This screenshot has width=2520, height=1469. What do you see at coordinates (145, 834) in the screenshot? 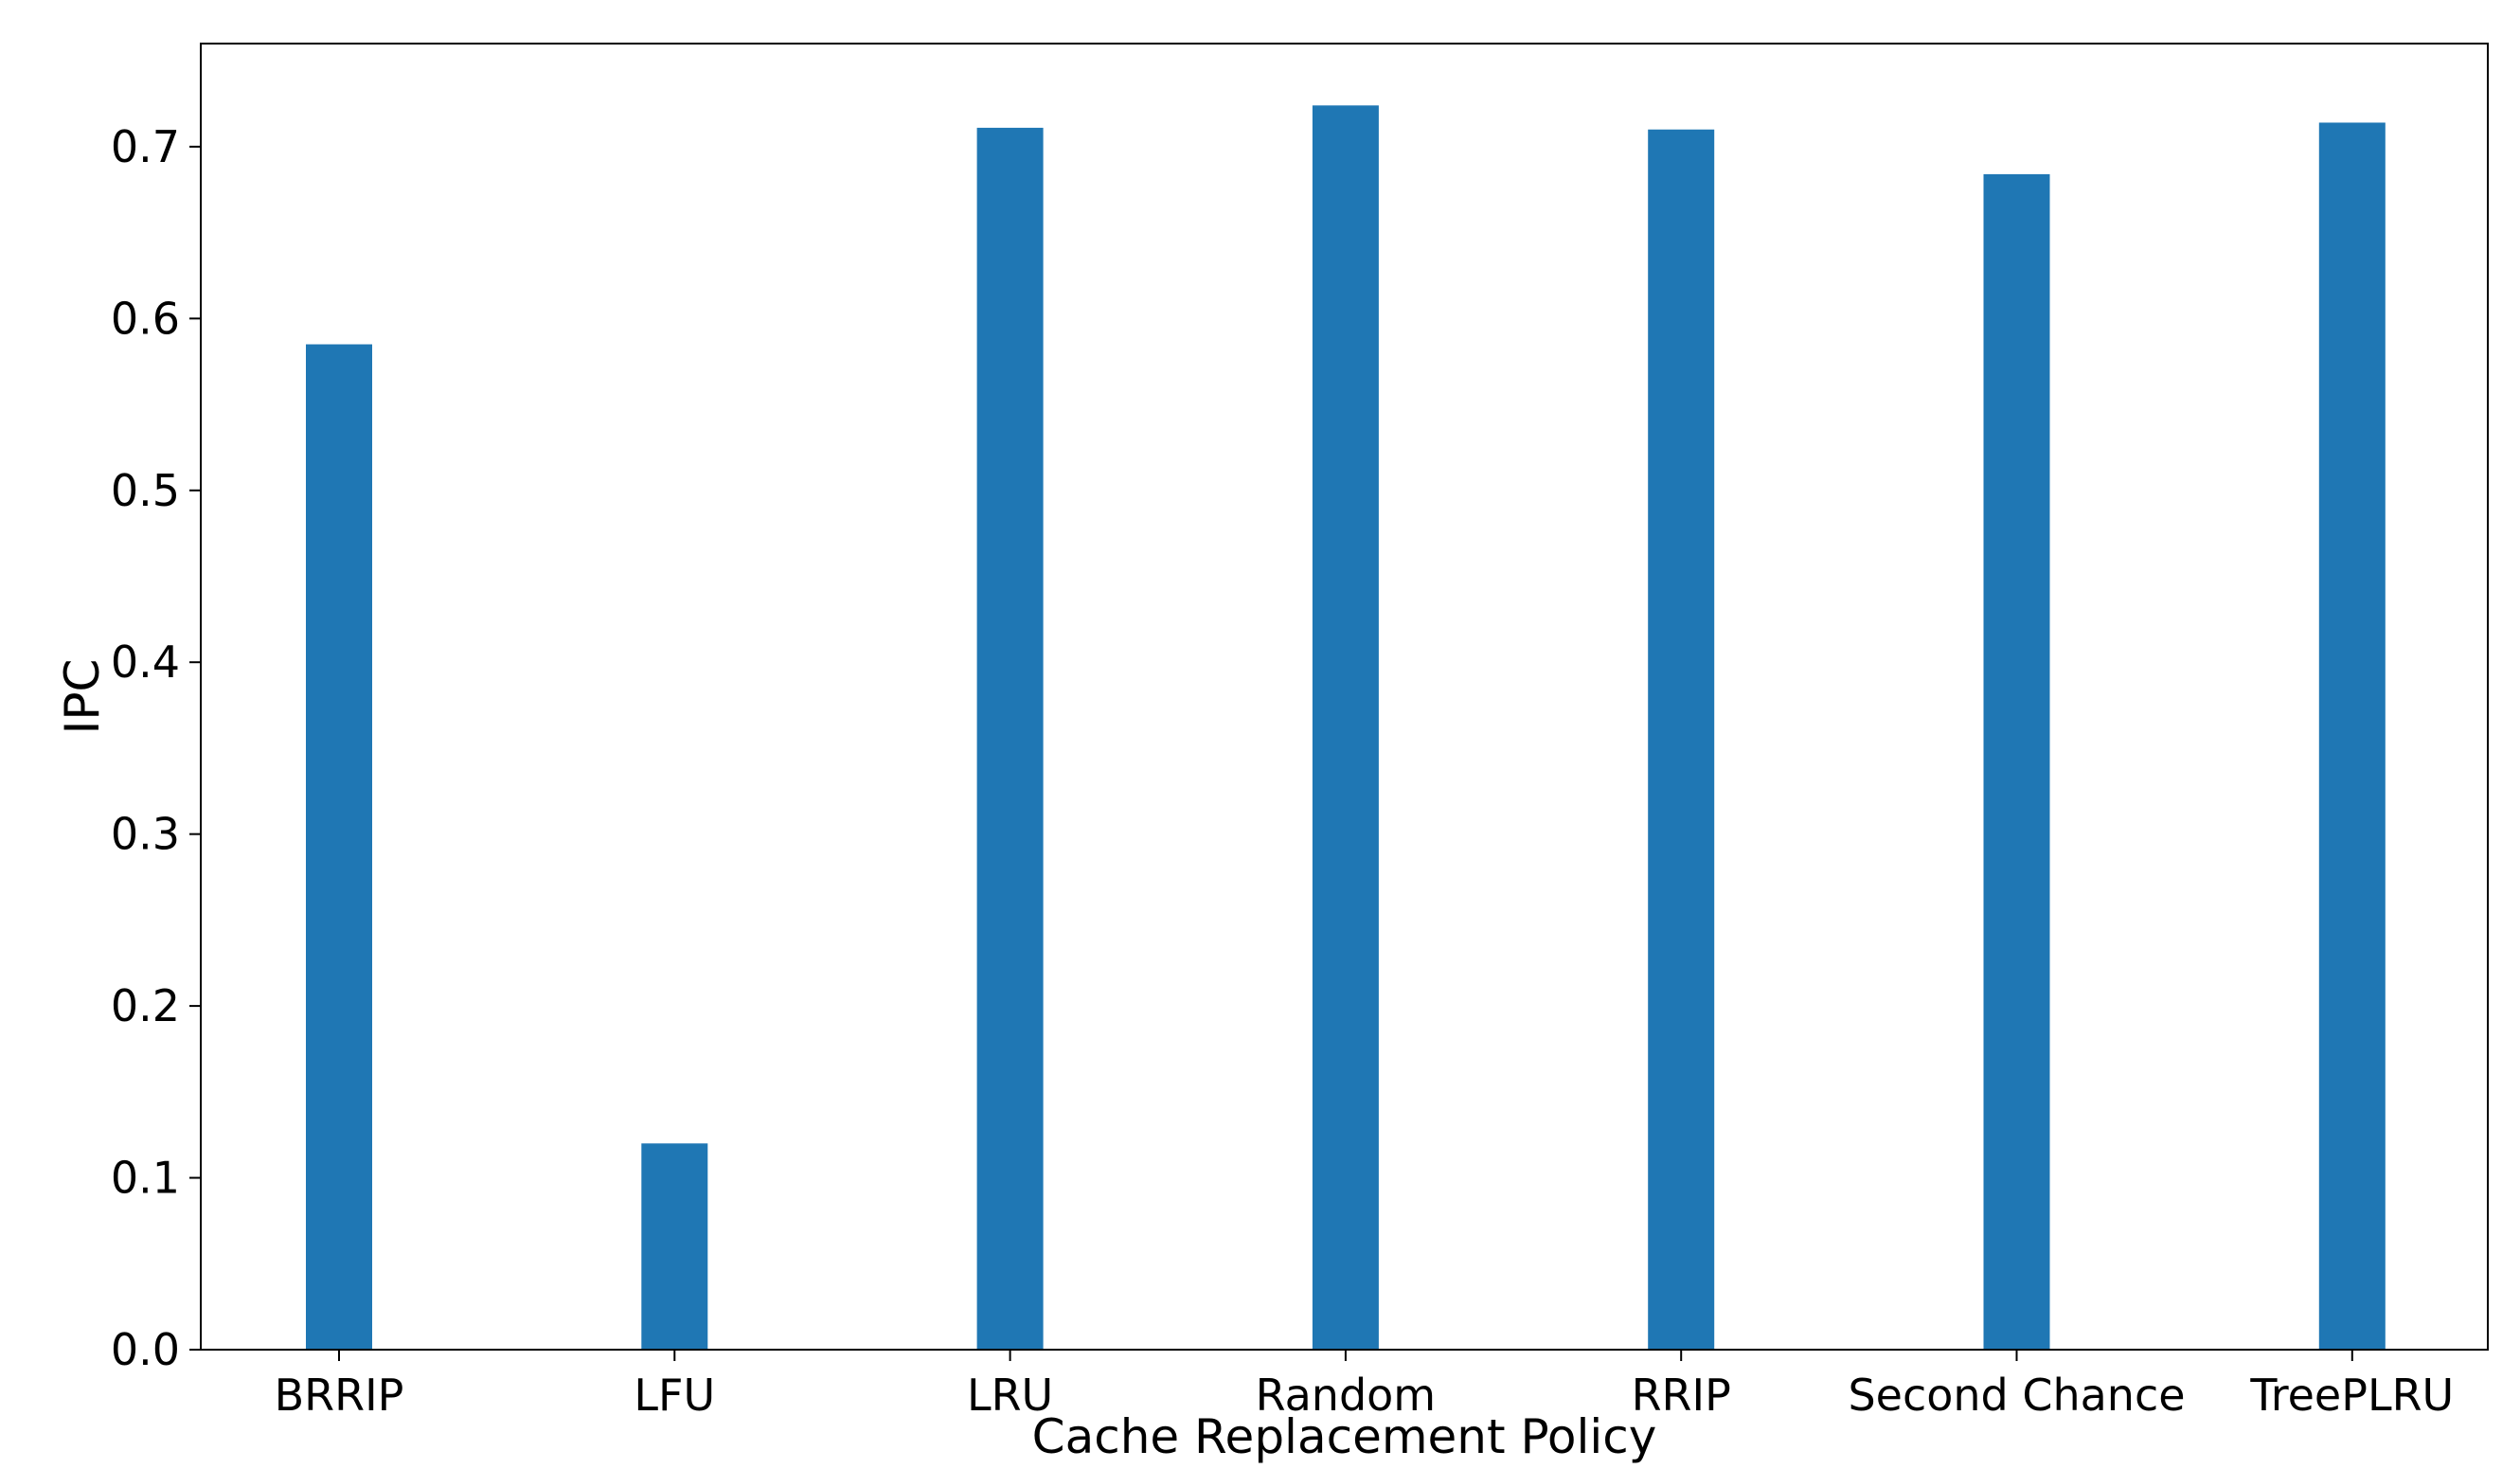
I see `y-tick-label: 0.3` at bounding box center [145, 834].